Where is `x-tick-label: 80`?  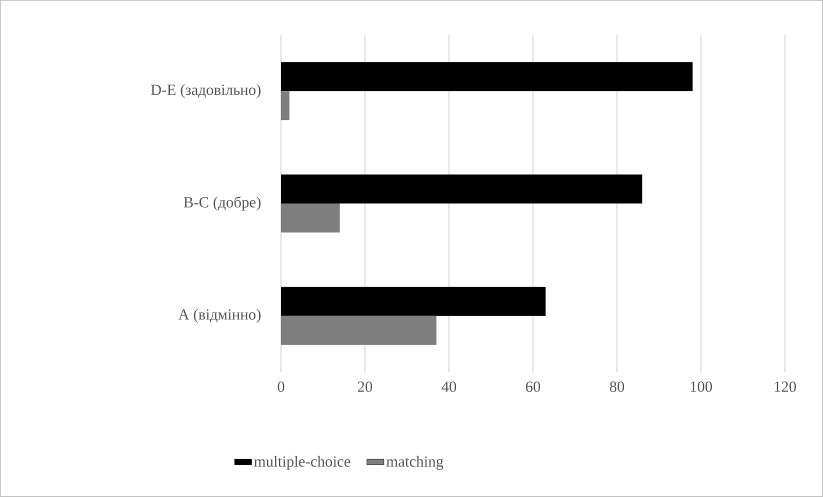 x-tick-label: 80 is located at coordinates (617, 387).